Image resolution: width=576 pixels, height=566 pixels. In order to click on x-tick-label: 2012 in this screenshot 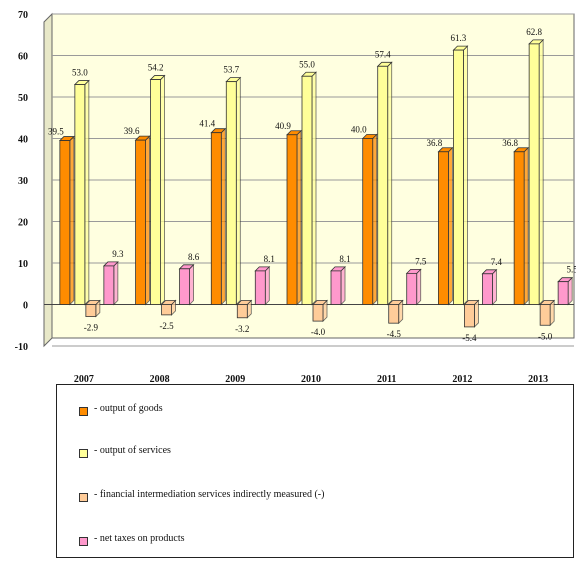, I will do `click(462, 379)`.